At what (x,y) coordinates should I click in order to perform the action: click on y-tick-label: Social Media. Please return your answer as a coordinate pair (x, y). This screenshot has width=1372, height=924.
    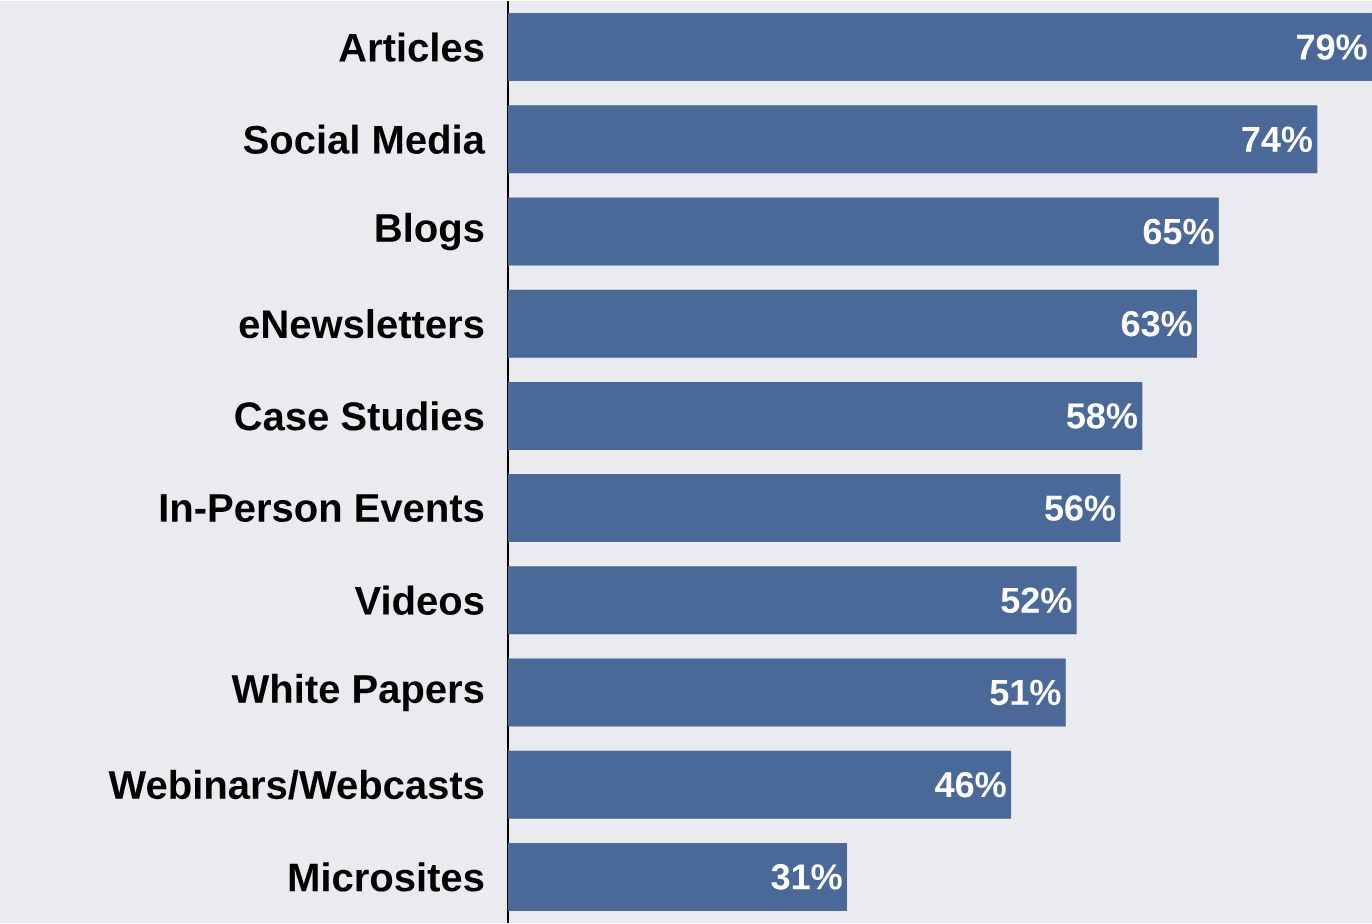
    Looking at the image, I should click on (364, 139).